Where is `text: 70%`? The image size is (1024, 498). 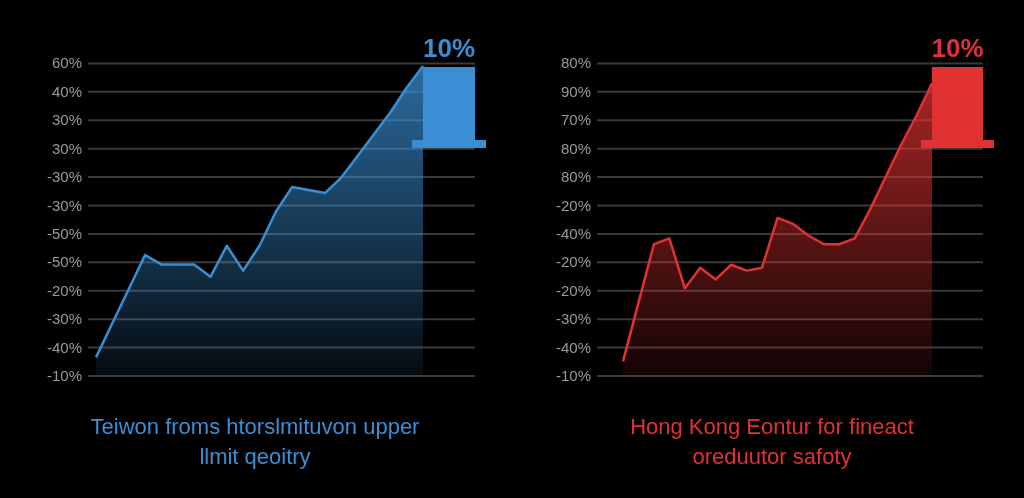
text: 70% is located at coordinates (575, 120).